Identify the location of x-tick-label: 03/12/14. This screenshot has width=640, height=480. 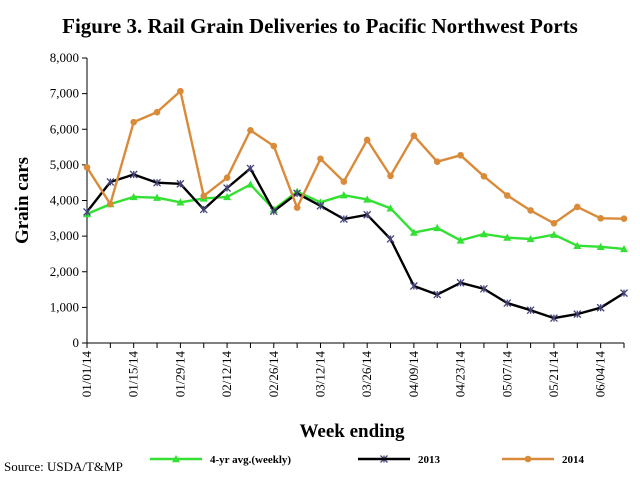
(319, 374).